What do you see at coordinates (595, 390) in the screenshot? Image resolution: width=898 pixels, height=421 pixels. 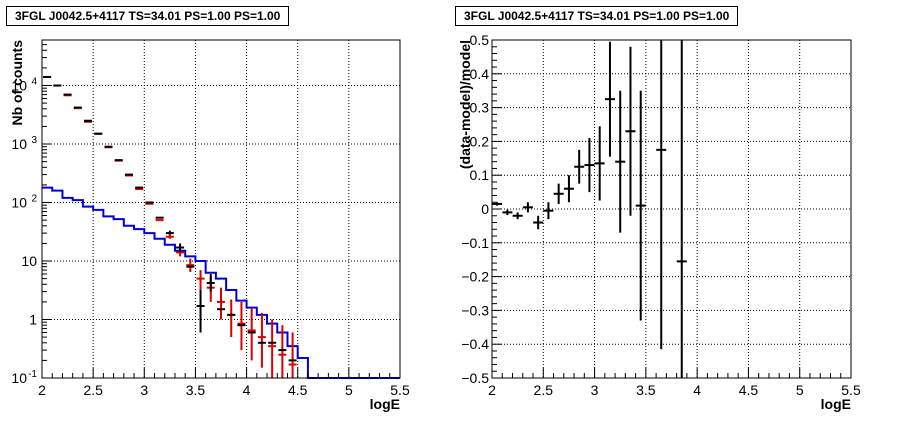 I see `right-x-tick-label: 3` at bounding box center [595, 390].